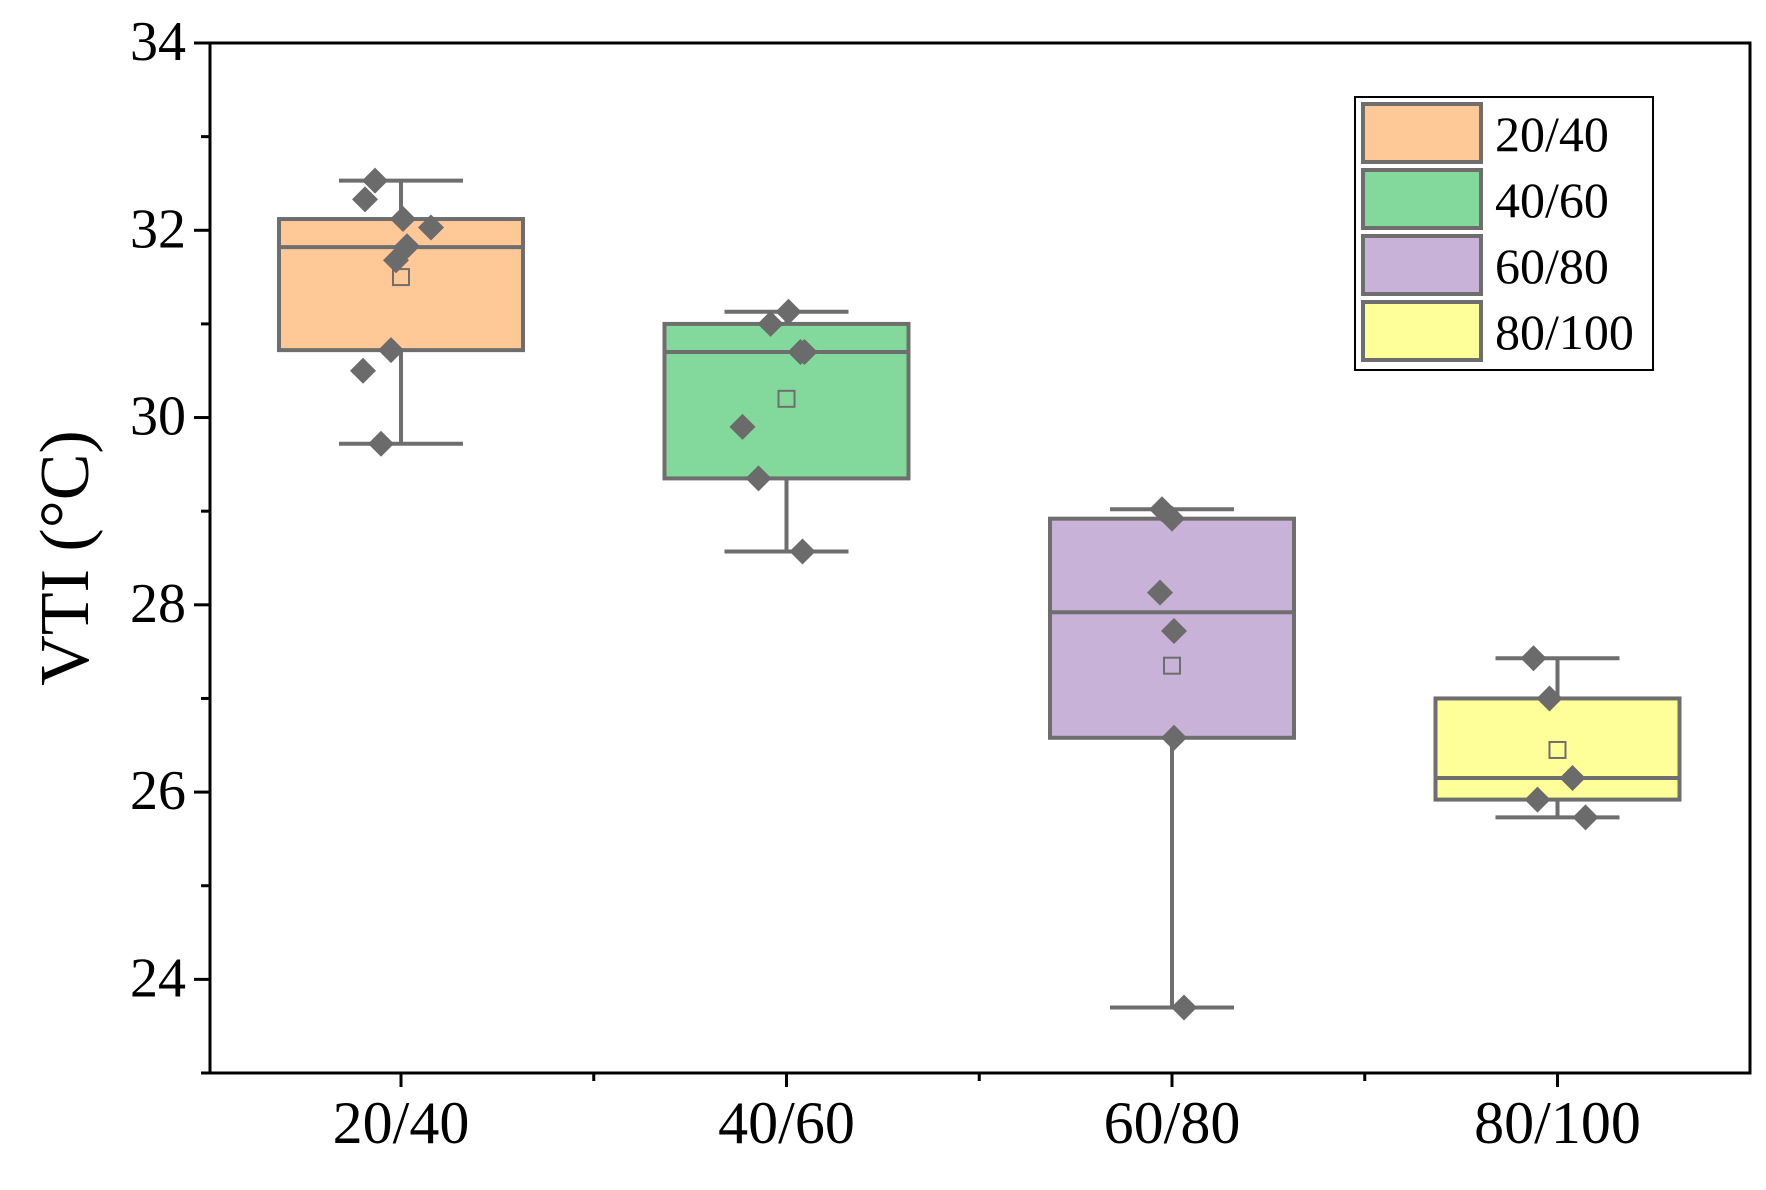 This screenshot has height=1190, width=1766. I want to click on y-tick-label: 26, so click(158, 791).